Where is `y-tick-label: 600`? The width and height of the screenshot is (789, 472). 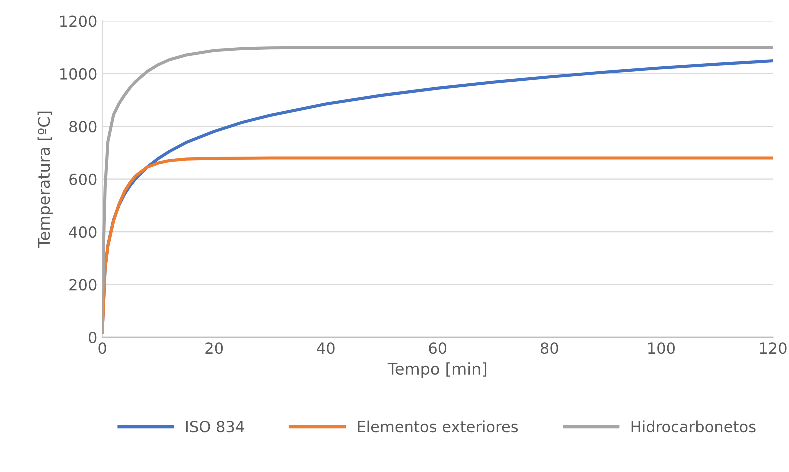
y-tick-label: 600 is located at coordinates (83, 180).